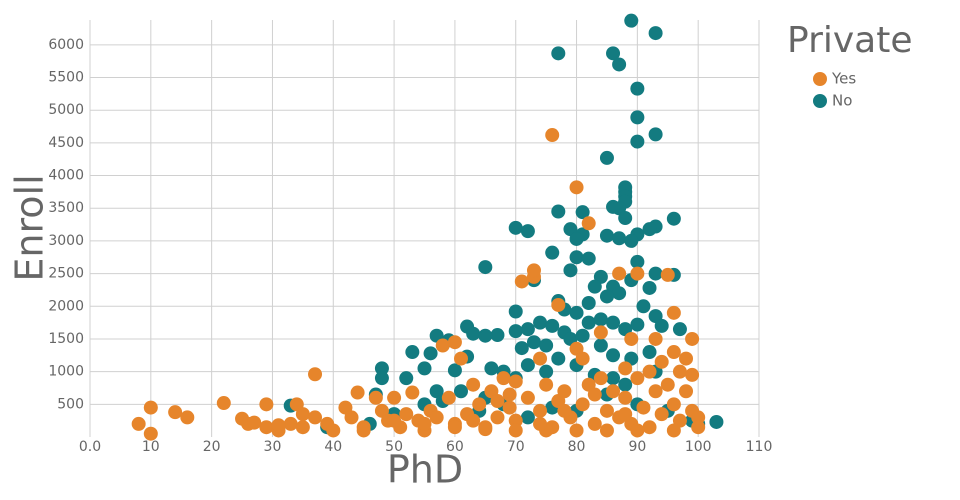 The height and width of the screenshot is (500, 960). Describe the element at coordinates (30, 227) in the screenshot. I see `y-axis-title: Enroll` at that location.